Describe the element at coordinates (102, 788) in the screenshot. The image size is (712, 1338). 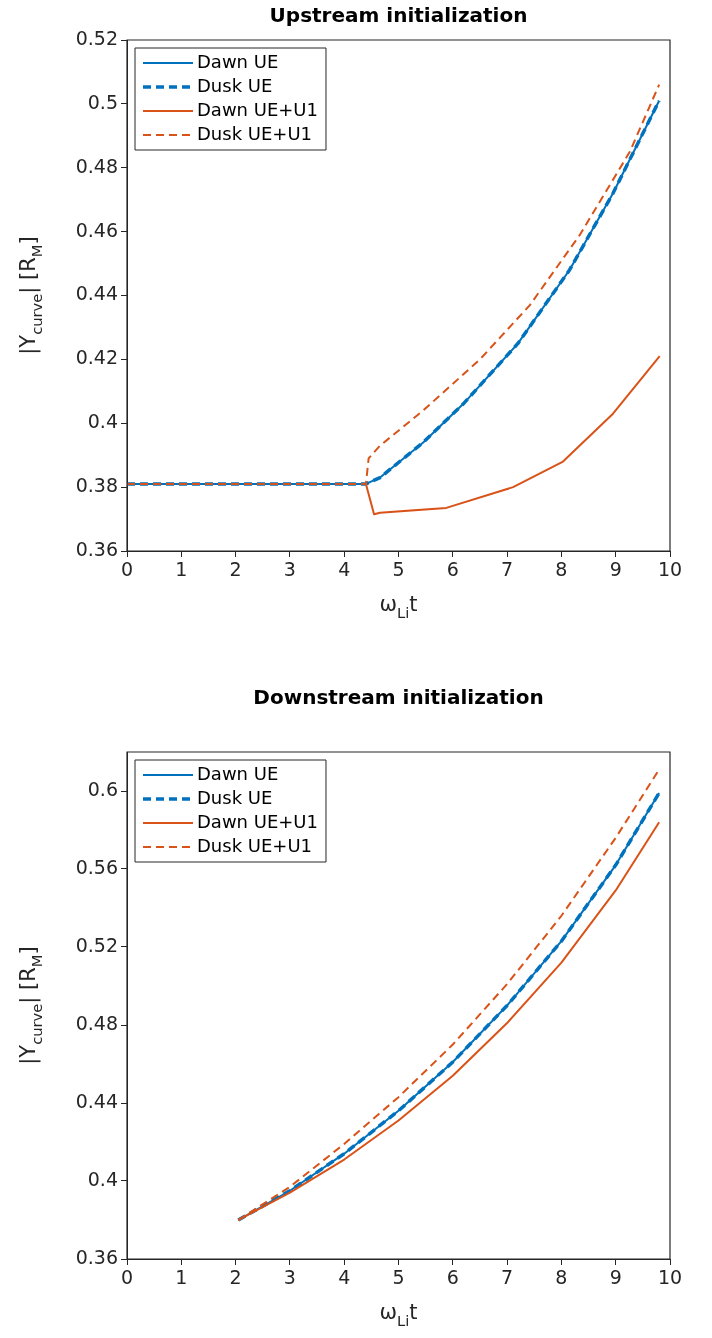
I see `y-tick-label: 0.6` at that location.